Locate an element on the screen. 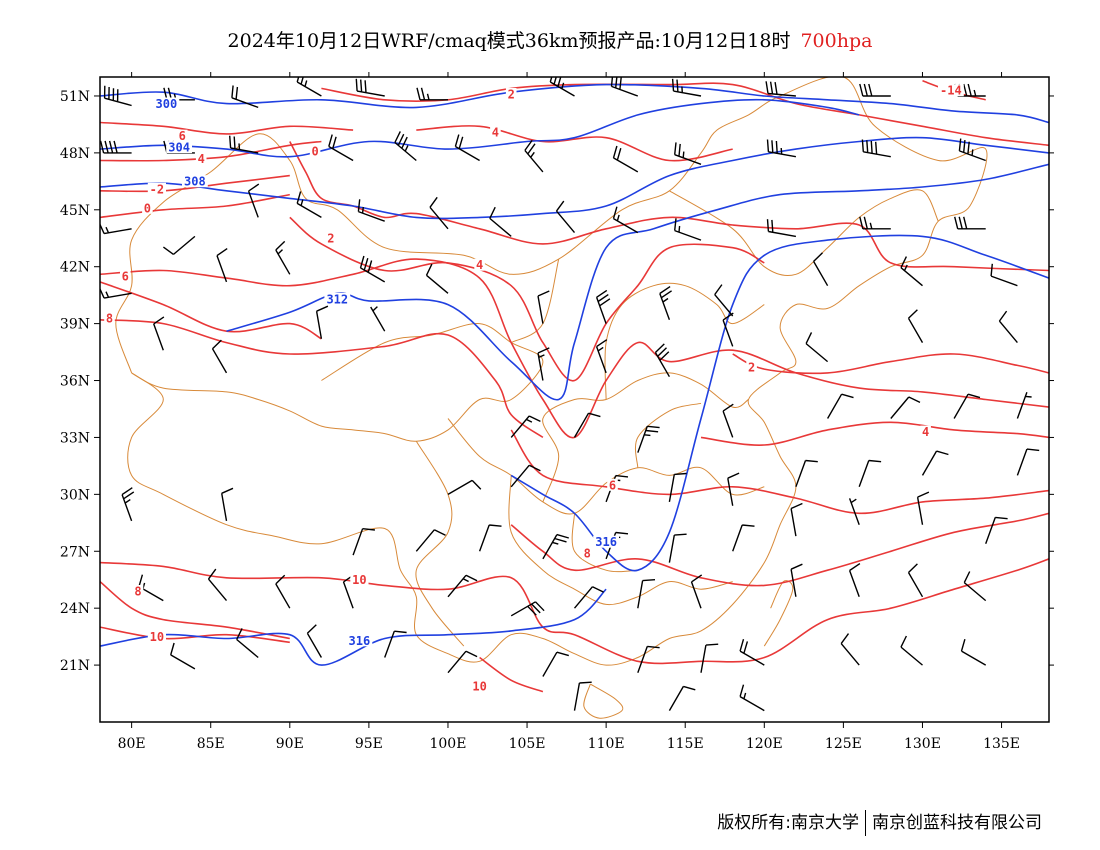 The width and height of the screenshot is (1100, 850). y-tick-label: 39N is located at coordinates (75, 325).